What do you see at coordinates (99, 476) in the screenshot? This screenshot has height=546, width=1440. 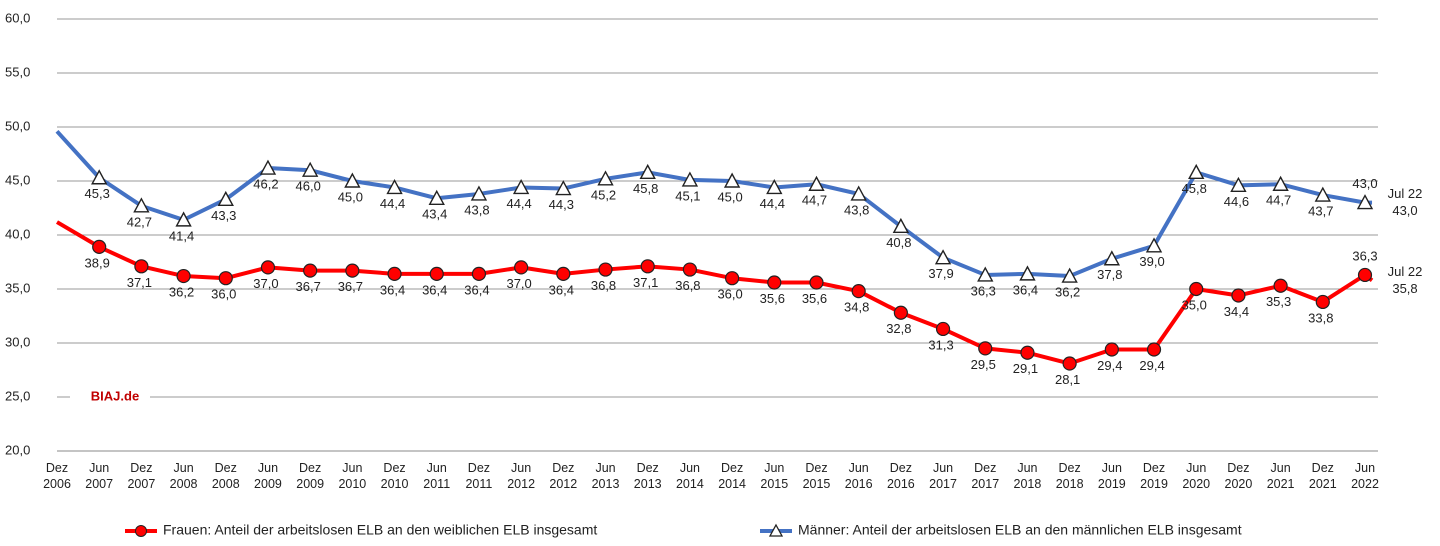 I see `x-tick-label: Jun 2007` at bounding box center [99, 476].